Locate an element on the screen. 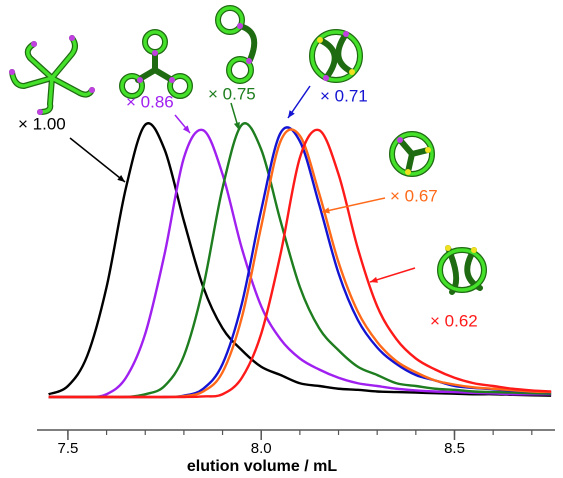  x-tick-label: 7.5 is located at coordinates (67, 448).